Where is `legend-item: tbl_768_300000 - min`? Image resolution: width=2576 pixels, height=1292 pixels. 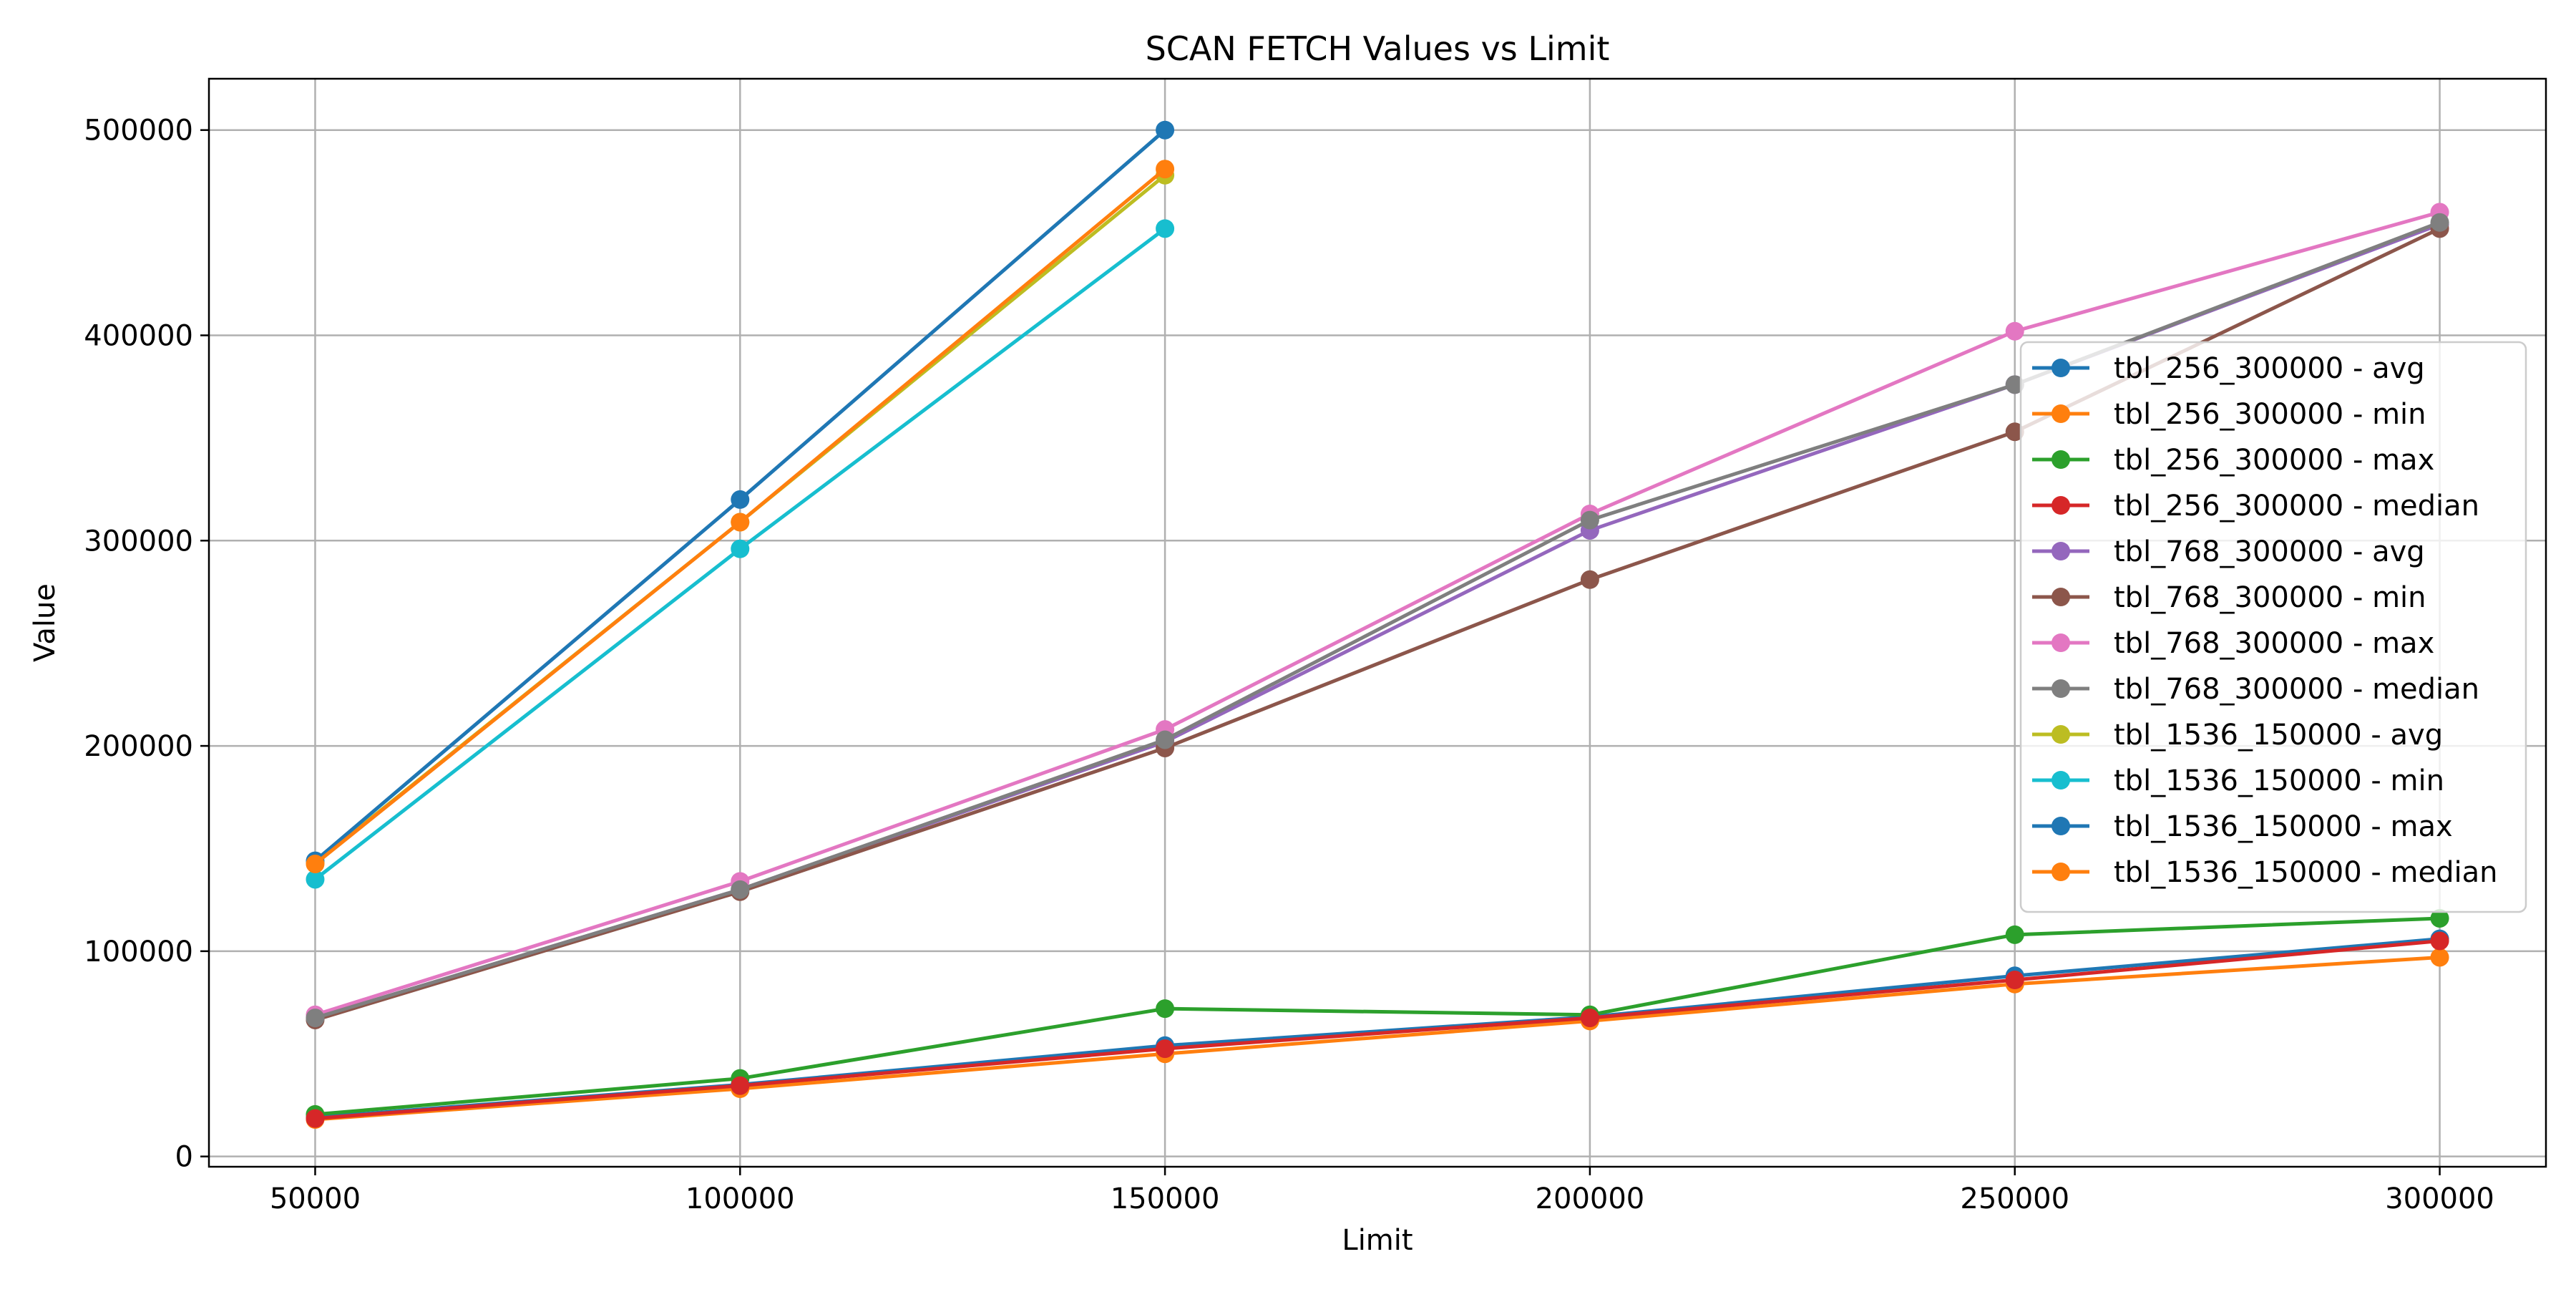
legend-item: tbl_768_300000 - min is located at coordinates (2229, 597).